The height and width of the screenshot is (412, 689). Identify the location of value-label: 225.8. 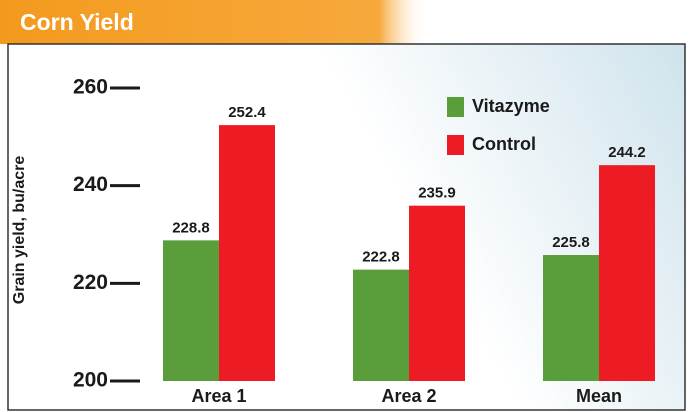
(571, 242).